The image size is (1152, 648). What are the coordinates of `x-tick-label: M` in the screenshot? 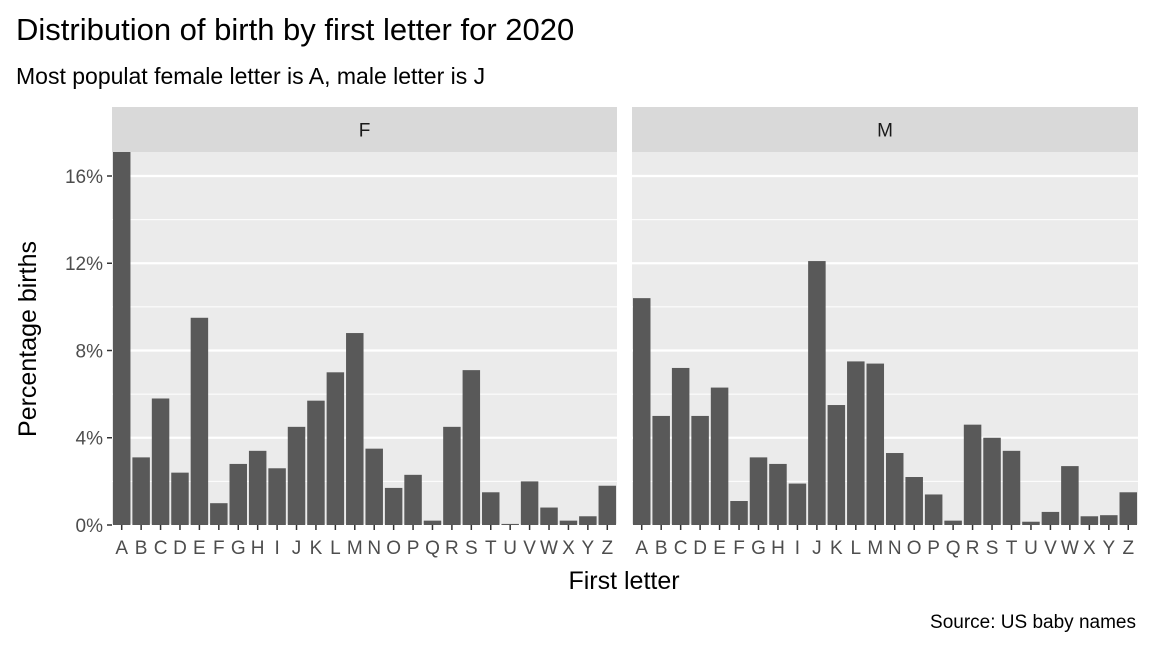 It's located at (875, 548).